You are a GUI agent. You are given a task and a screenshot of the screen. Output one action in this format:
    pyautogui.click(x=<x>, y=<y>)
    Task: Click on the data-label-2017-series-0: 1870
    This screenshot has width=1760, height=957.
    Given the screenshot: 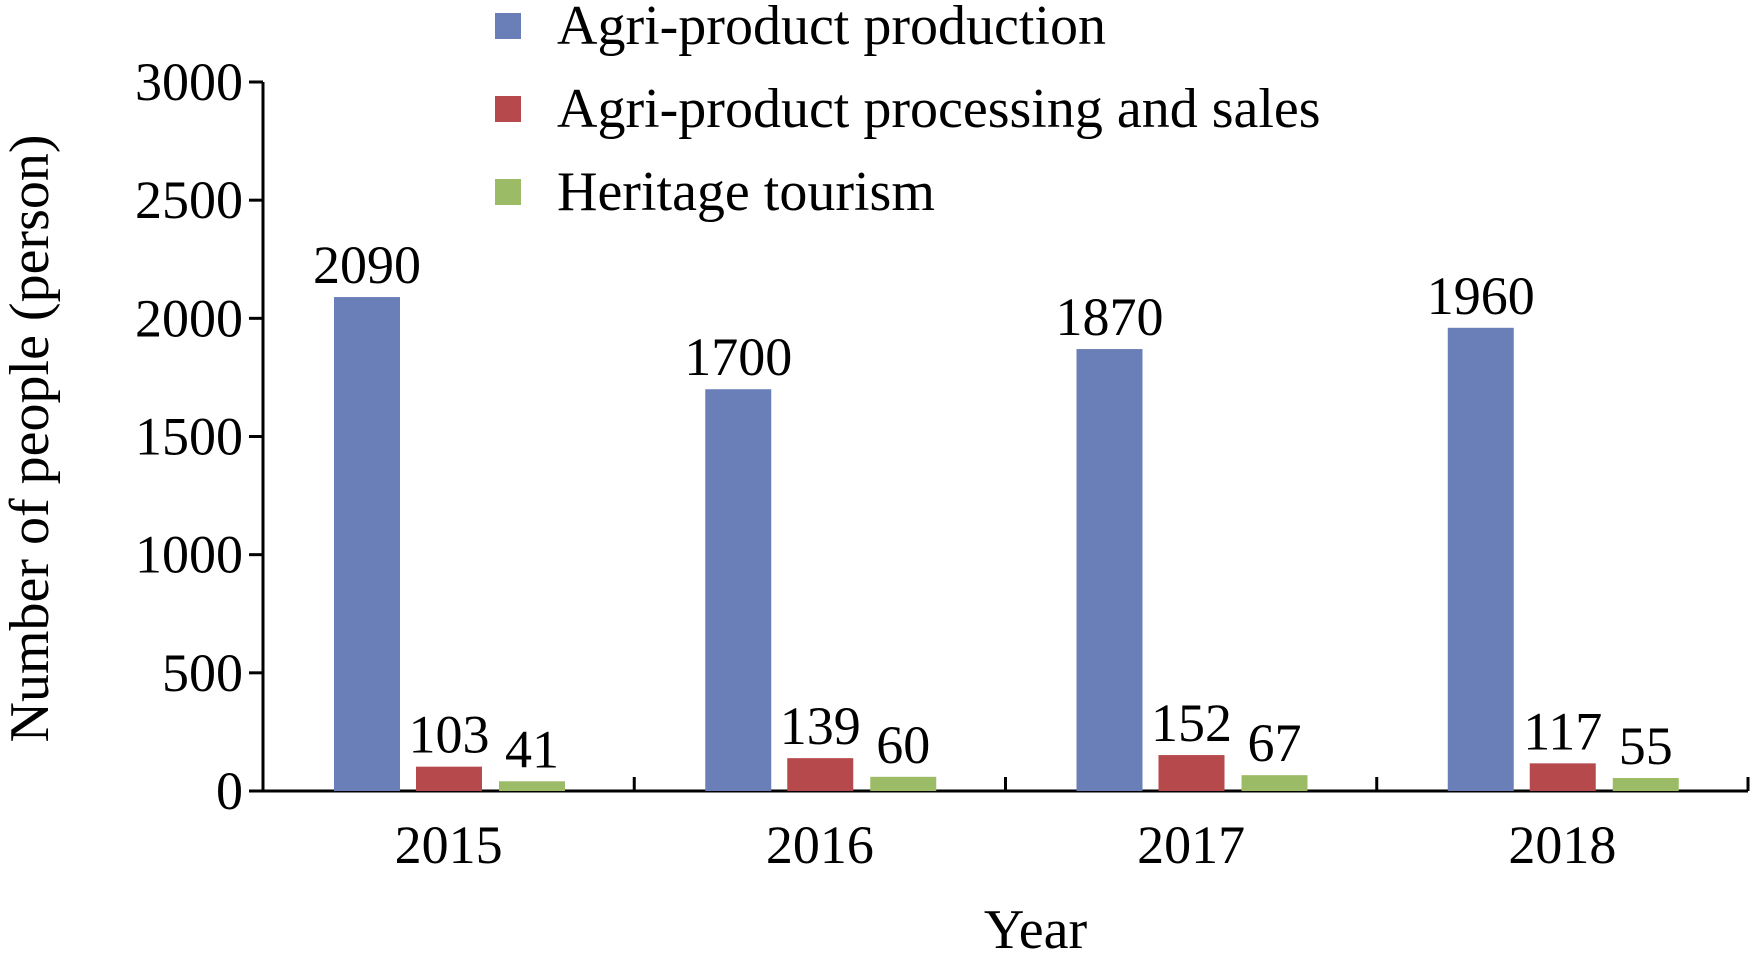 What is the action you would take?
    pyautogui.click(x=1110, y=317)
    